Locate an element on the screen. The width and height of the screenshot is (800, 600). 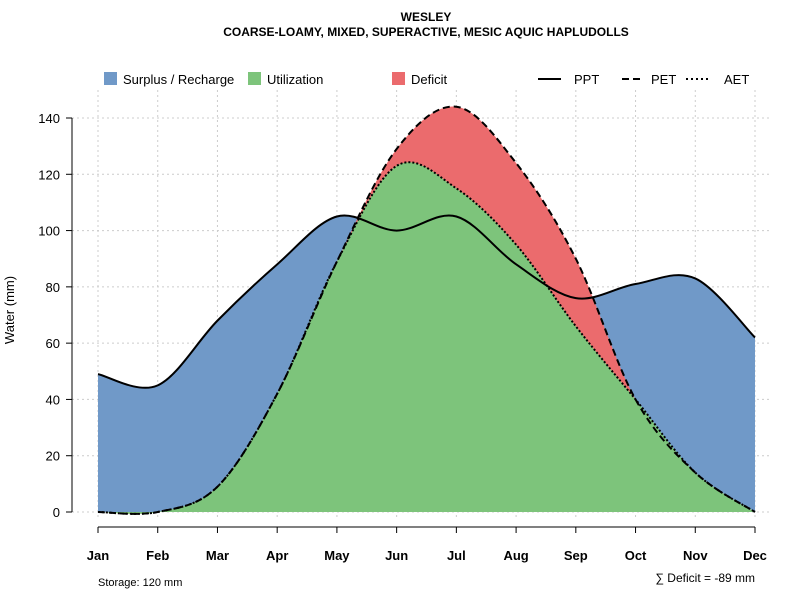
y-tick-label: 40 is located at coordinates (53, 399).